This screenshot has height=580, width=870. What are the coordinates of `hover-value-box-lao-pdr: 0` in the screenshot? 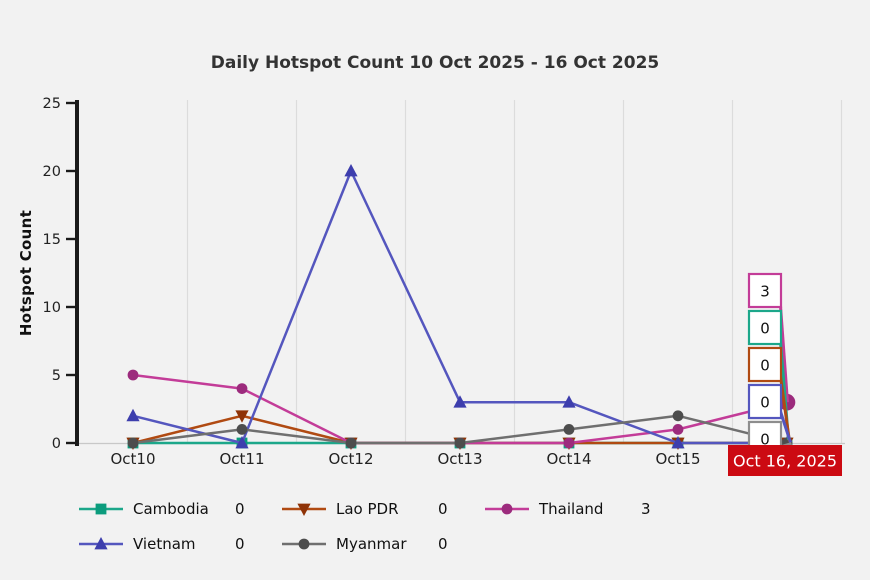 It's located at (765, 364).